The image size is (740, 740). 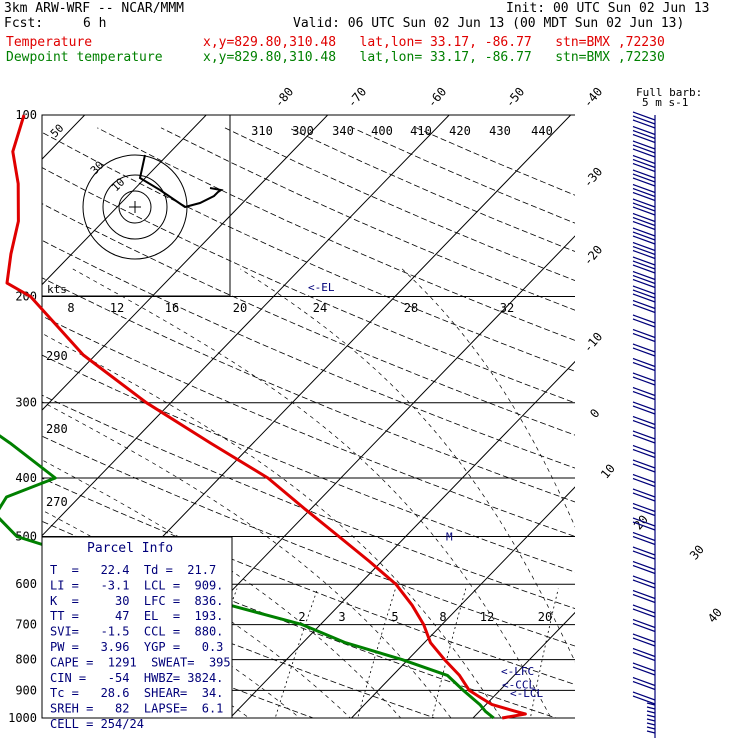 I want to click on theta-label: 440, so click(x=542, y=131).